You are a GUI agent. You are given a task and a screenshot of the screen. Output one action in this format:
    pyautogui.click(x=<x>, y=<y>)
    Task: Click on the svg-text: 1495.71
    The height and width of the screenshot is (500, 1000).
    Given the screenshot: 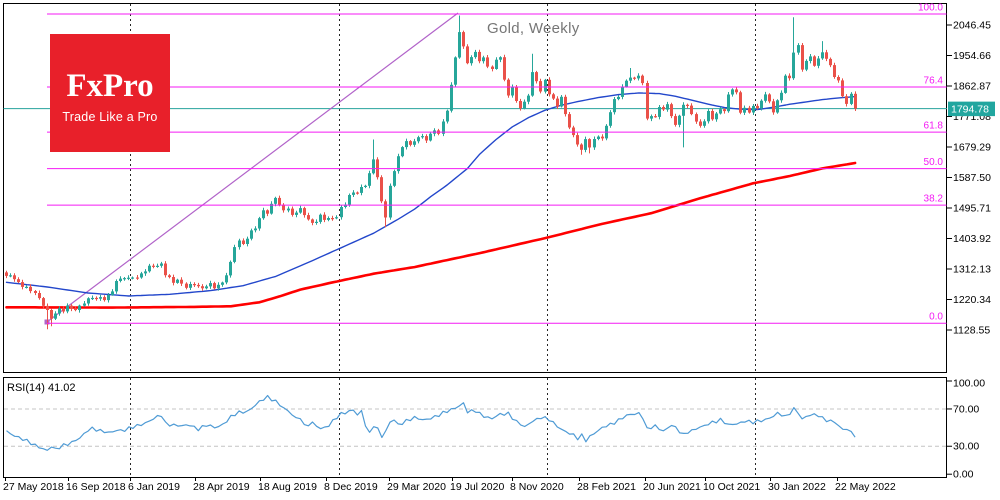 What is the action you would take?
    pyautogui.click(x=972, y=209)
    